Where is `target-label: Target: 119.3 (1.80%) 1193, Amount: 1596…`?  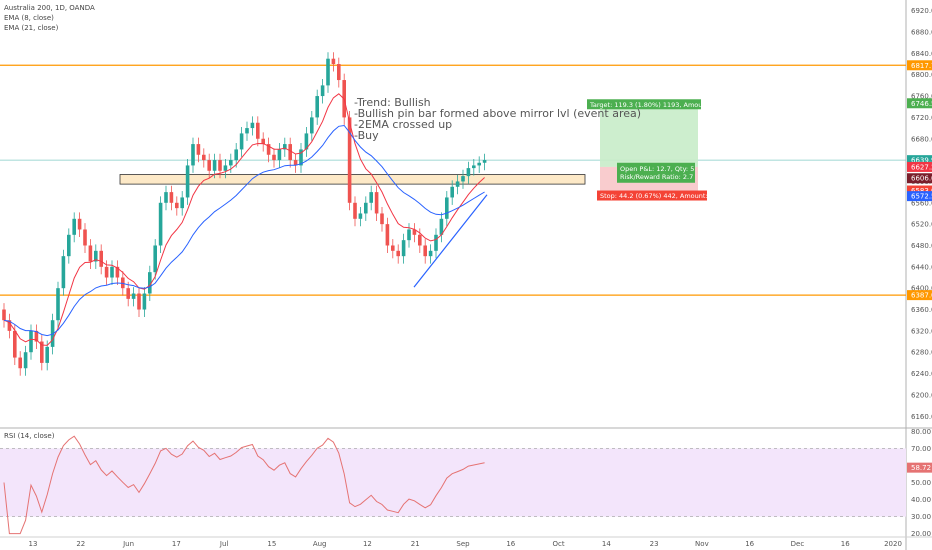
target-label: Target: 119.3 (1.80%) 1193, Amount: 1596… is located at coordinates (662, 105).